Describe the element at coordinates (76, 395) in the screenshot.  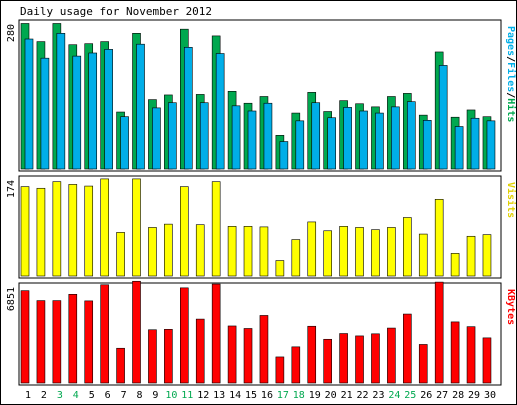
I see `day-label: 4` at that location.